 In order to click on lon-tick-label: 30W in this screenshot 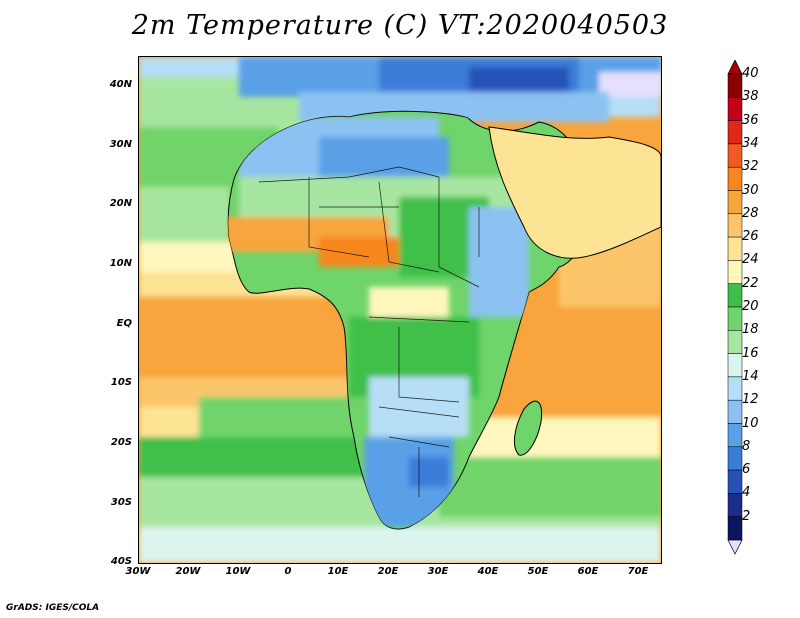, I will do `click(138, 571)`.